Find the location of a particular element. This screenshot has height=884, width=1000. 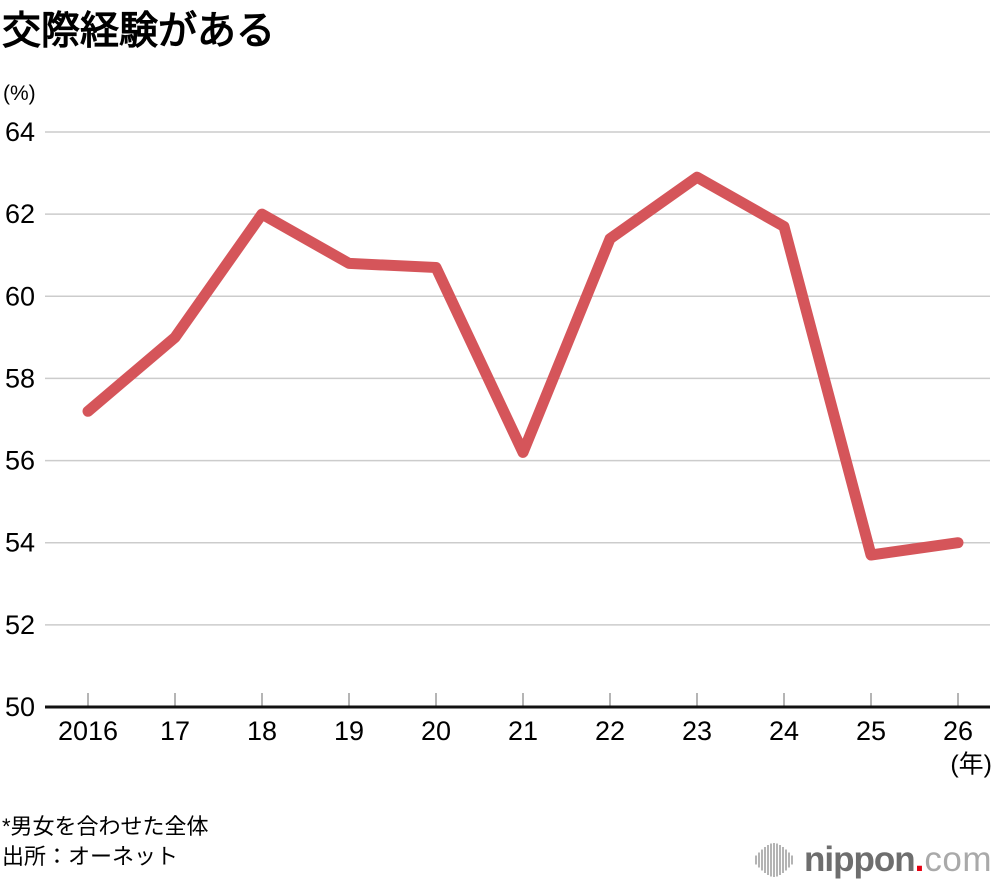

chart-title: 交際経験がある is located at coordinates (139, 31).